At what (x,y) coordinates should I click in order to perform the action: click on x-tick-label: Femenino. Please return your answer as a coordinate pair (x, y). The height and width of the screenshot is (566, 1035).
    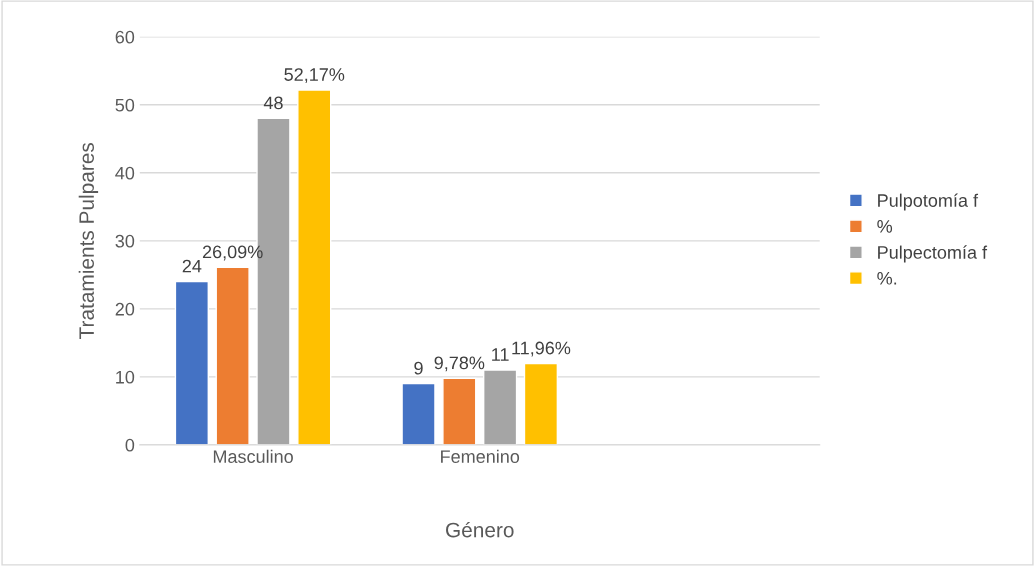
    Looking at the image, I should click on (480, 456).